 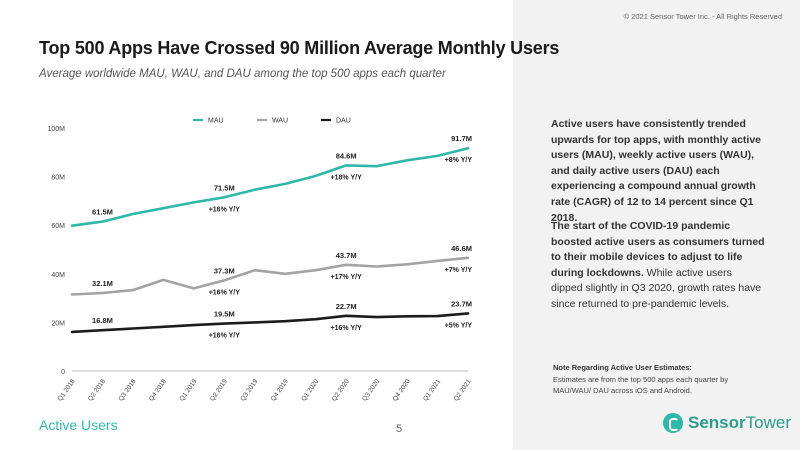 I want to click on legend-label-mau: MAU, so click(x=216, y=121).